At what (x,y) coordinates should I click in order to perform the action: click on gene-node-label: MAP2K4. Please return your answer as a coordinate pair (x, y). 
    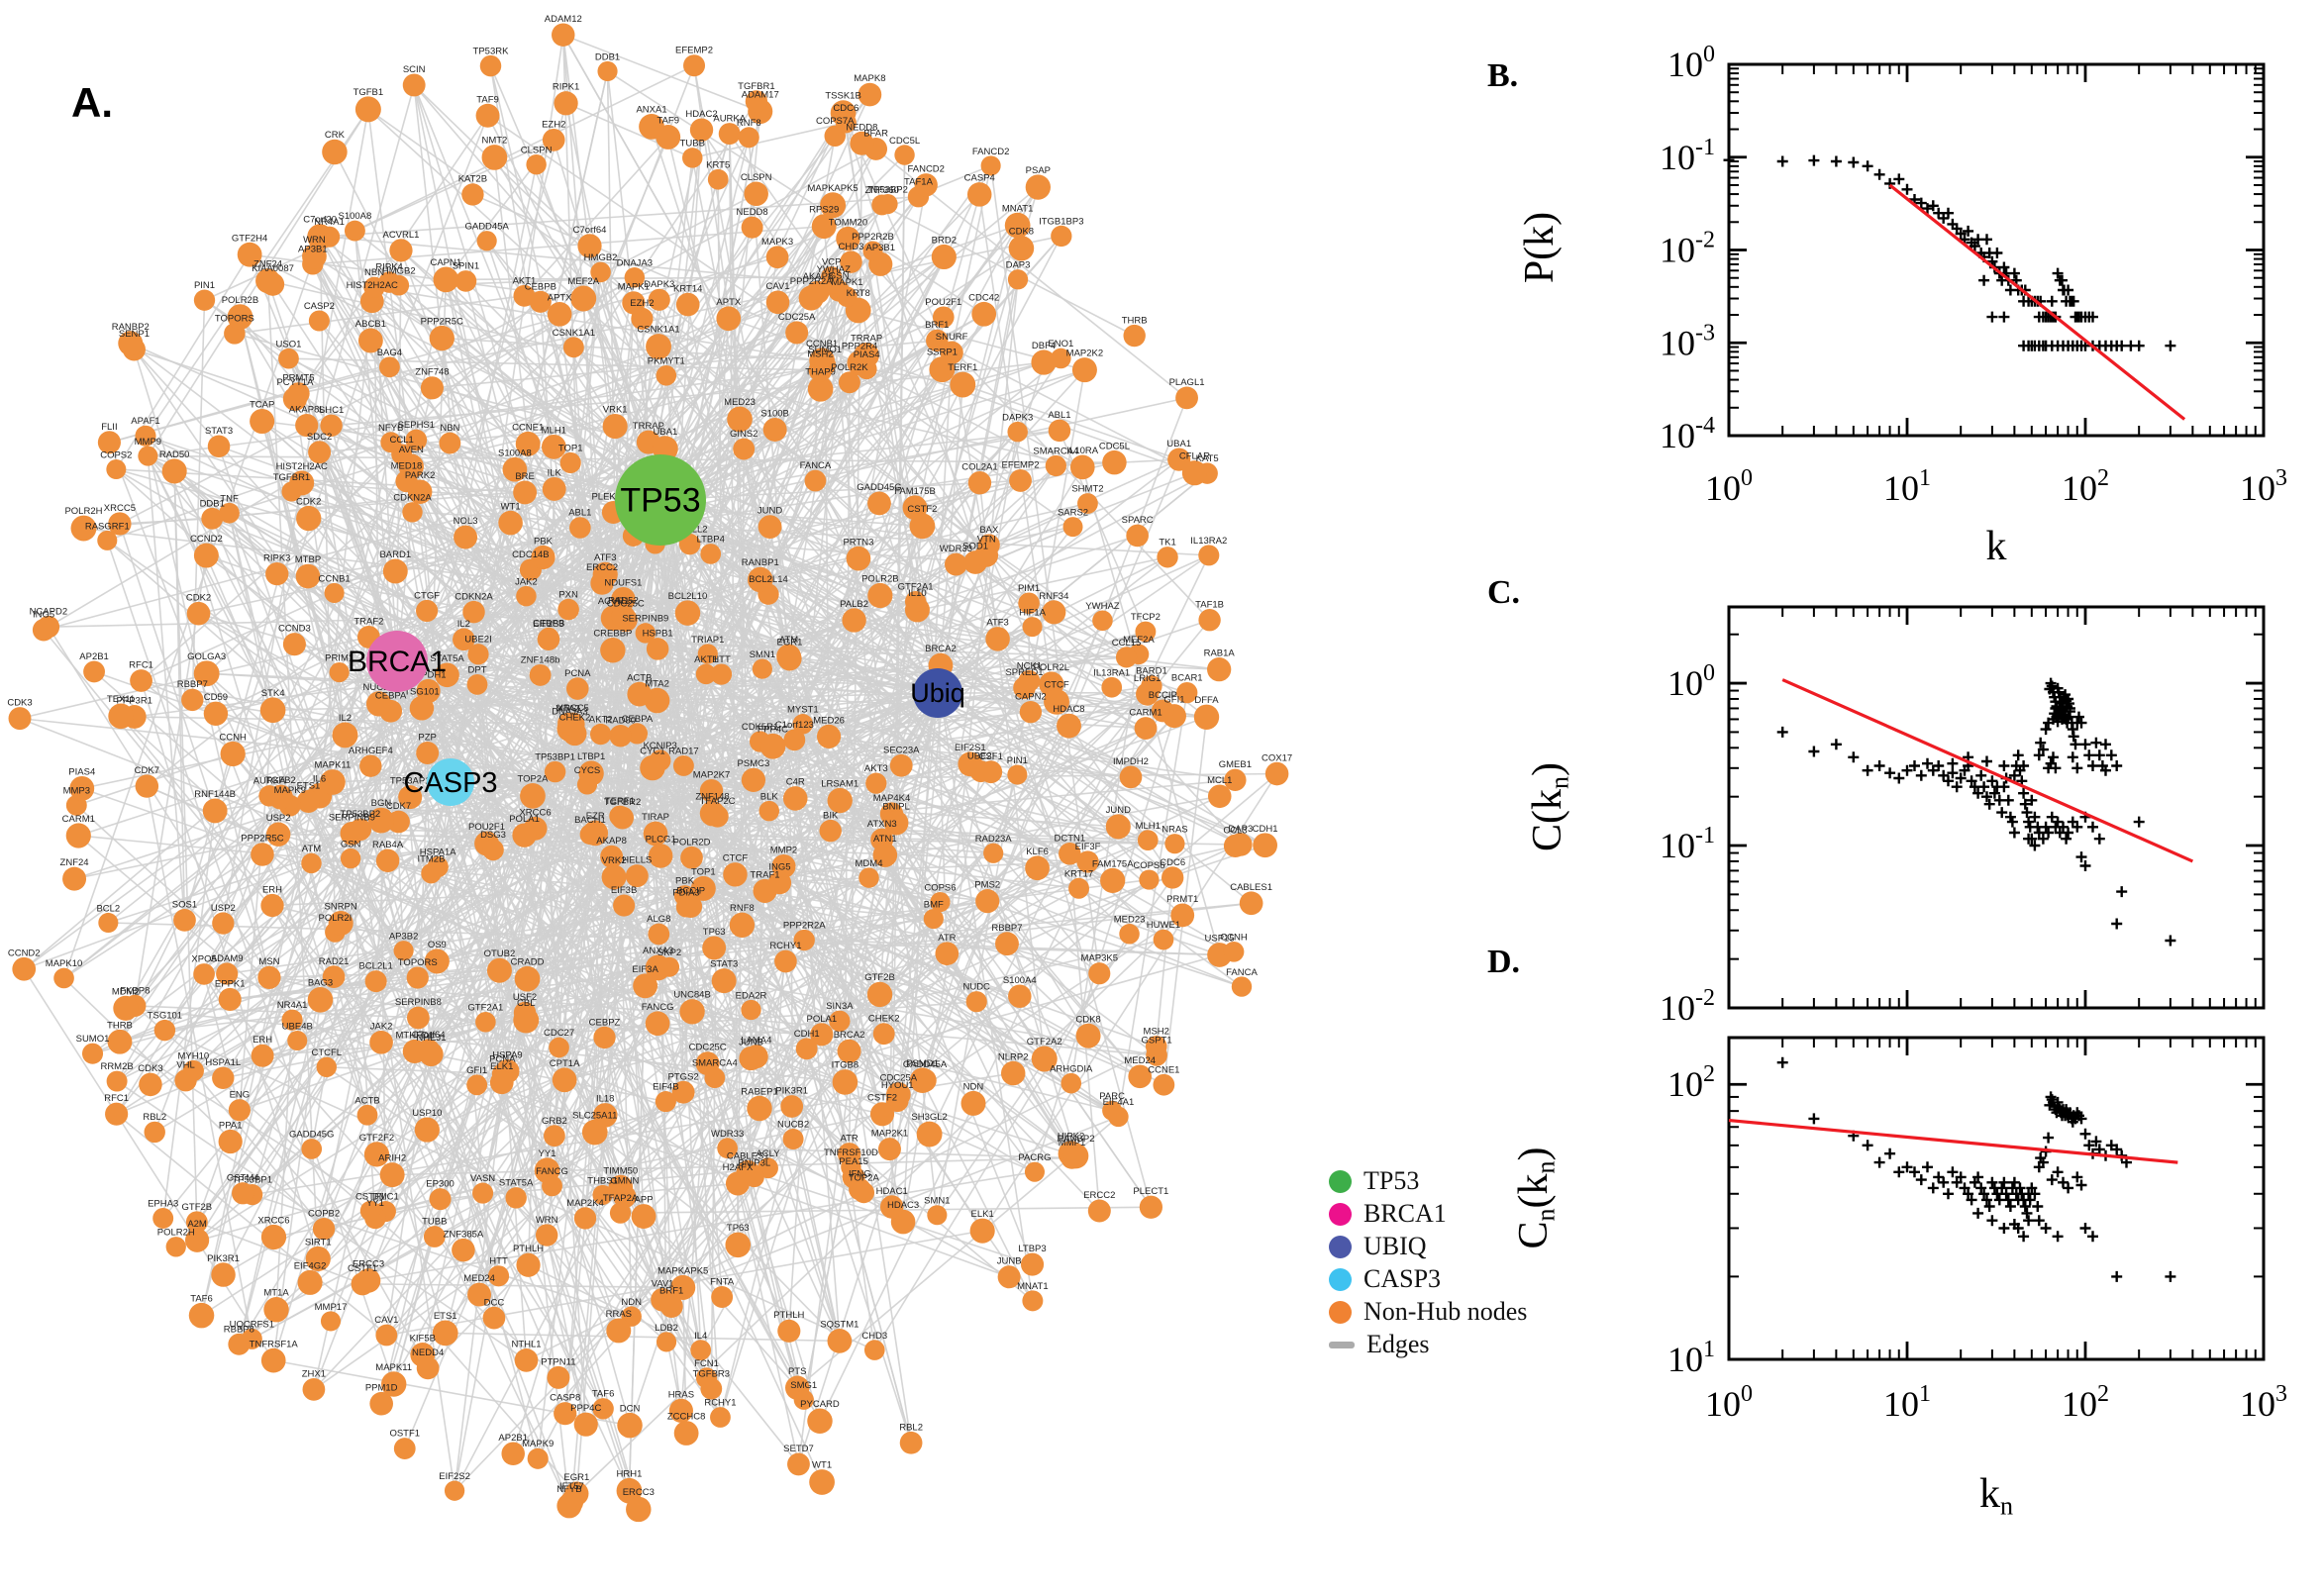
    Looking at the image, I should click on (585, 1203).